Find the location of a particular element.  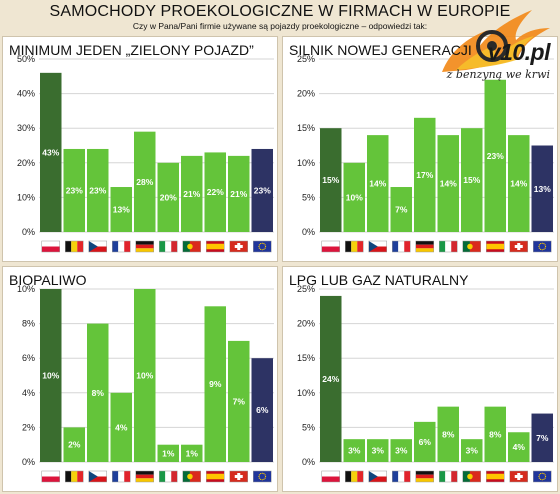

data-label: 1% is located at coordinates (168, 453).